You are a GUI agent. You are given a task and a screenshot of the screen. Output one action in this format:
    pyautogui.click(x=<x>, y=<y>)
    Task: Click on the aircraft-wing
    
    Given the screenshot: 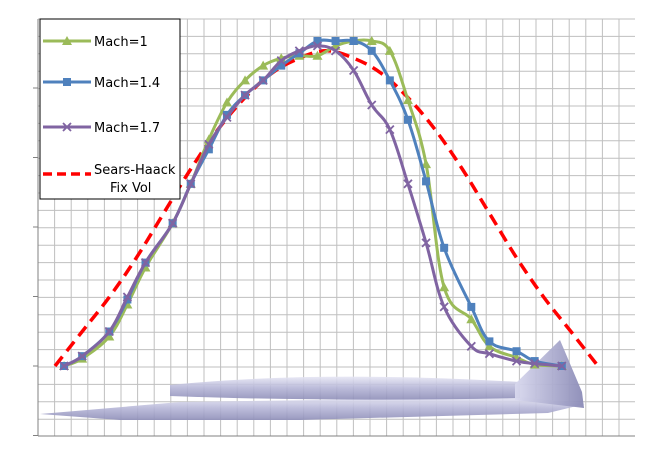 What is the action you would take?
    pyautogui.click(x=312, y=408)
    